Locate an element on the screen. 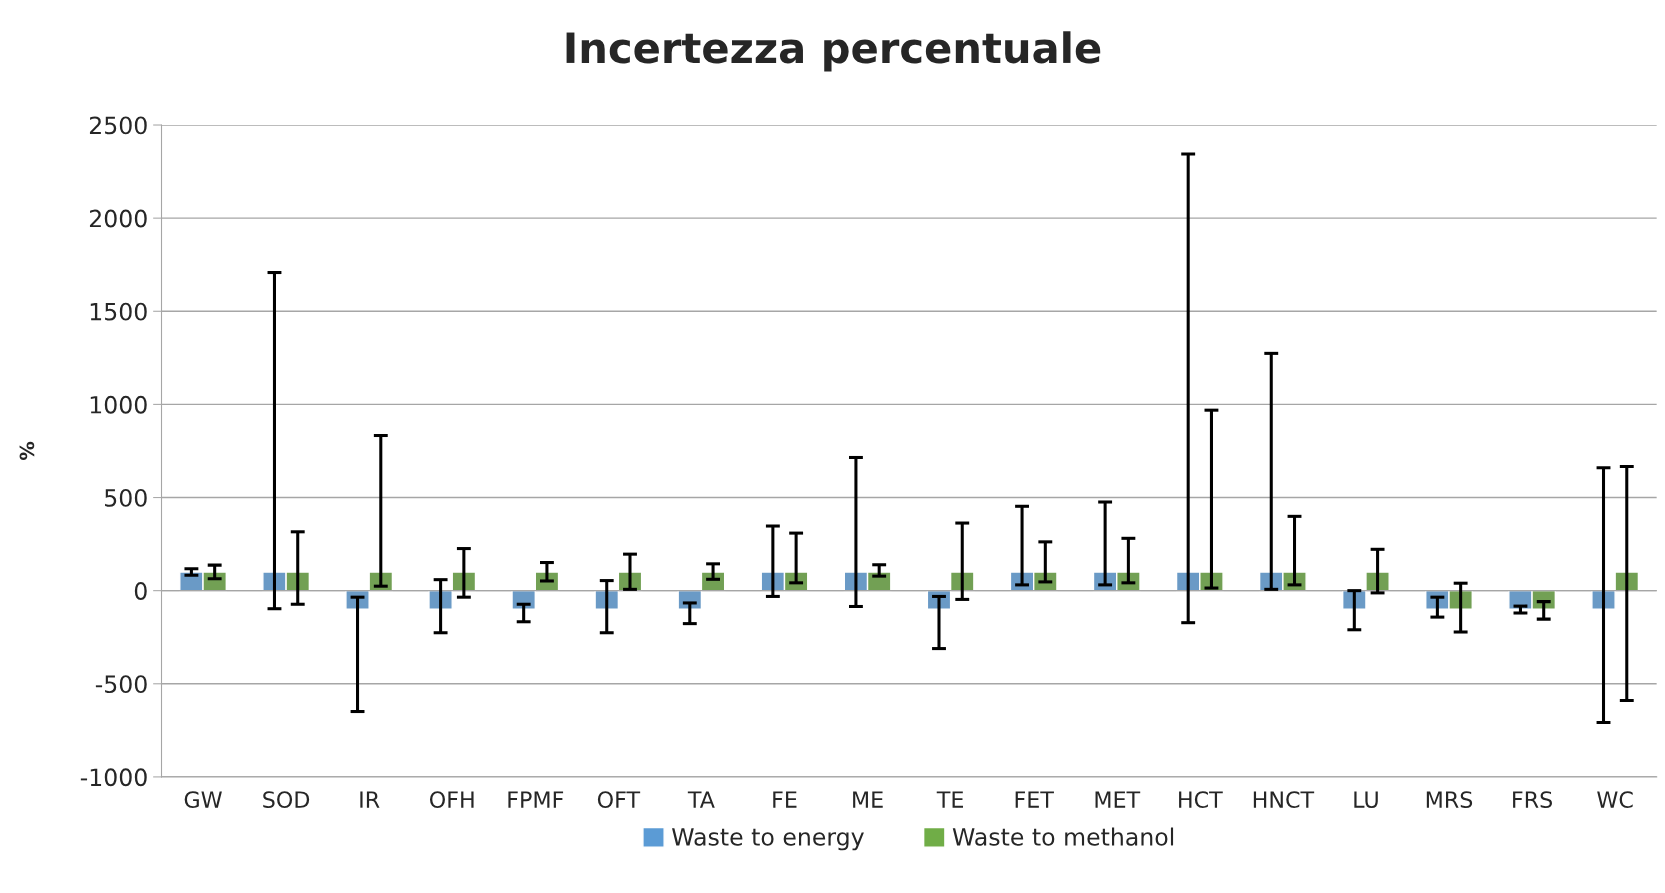  x-tick-label: TE is located at coordinates (950, 799).